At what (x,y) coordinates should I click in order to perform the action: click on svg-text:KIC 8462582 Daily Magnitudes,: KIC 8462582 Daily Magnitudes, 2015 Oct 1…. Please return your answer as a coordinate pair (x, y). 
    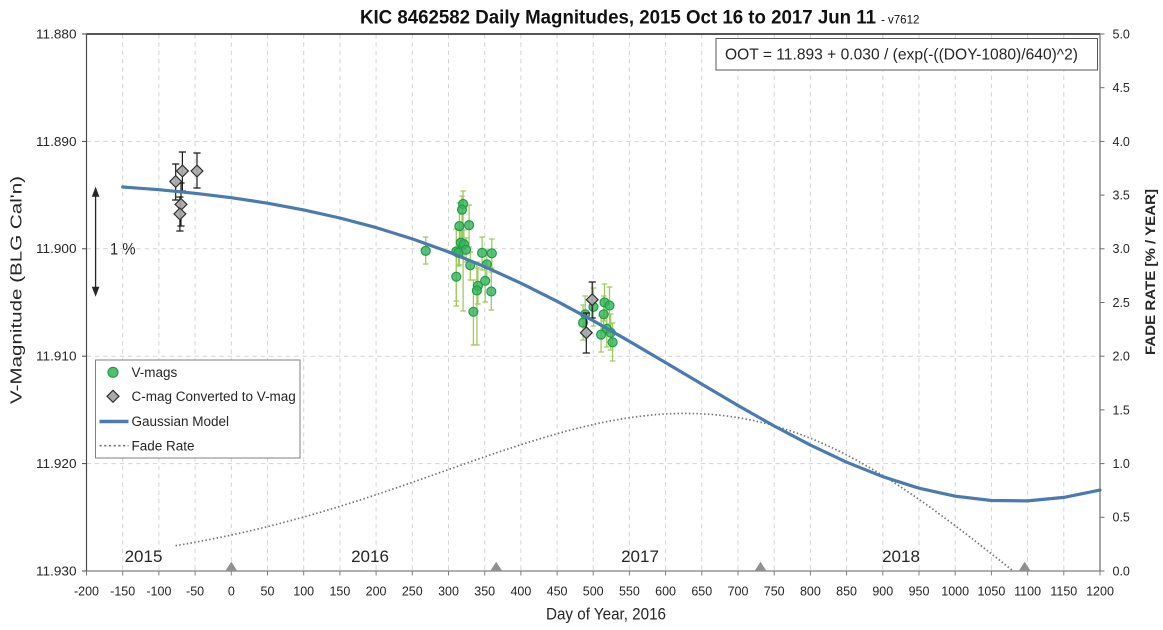
    Looking at the image, I should click on (639, 18).